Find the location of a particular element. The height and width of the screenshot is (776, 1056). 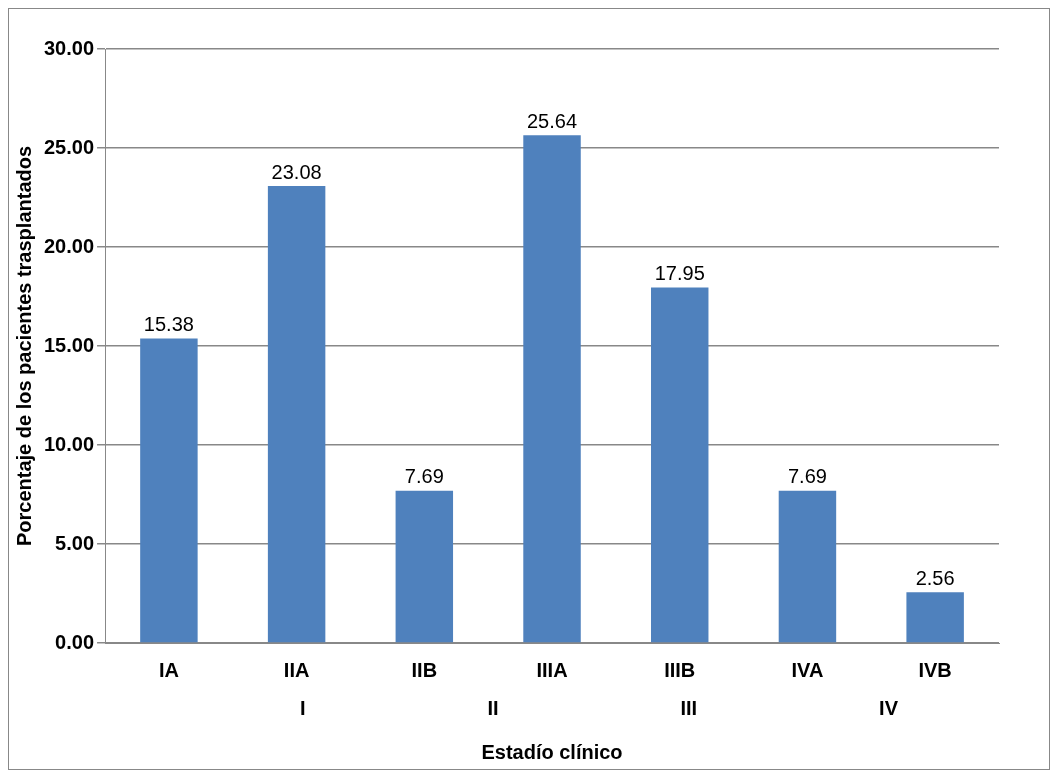

y-axis-title: Porcentaje de los pacientes trasplantados is located at coordinates (23, 346).